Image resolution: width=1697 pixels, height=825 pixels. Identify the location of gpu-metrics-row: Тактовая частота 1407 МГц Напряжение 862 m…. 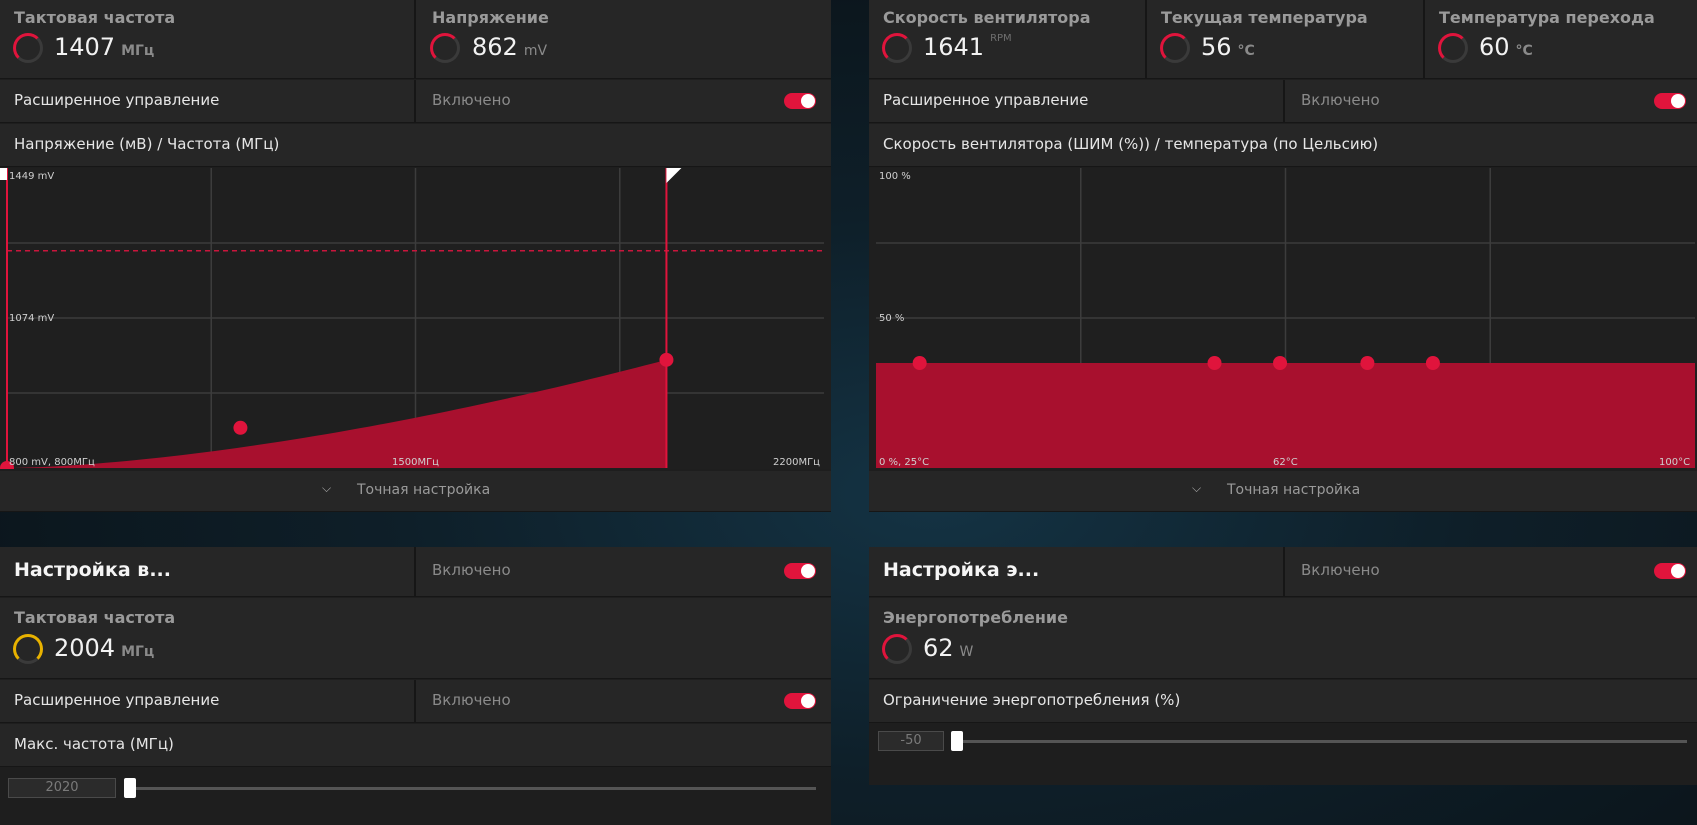
(415, 39).